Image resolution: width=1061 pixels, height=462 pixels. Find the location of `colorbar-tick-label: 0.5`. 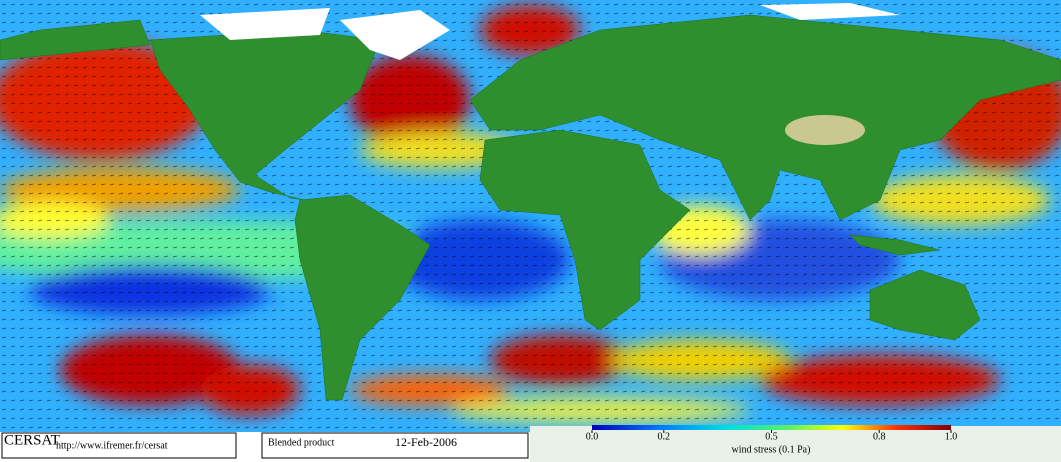

colorbar-tick-label: 0.5 is located at coordinates (771, 436).